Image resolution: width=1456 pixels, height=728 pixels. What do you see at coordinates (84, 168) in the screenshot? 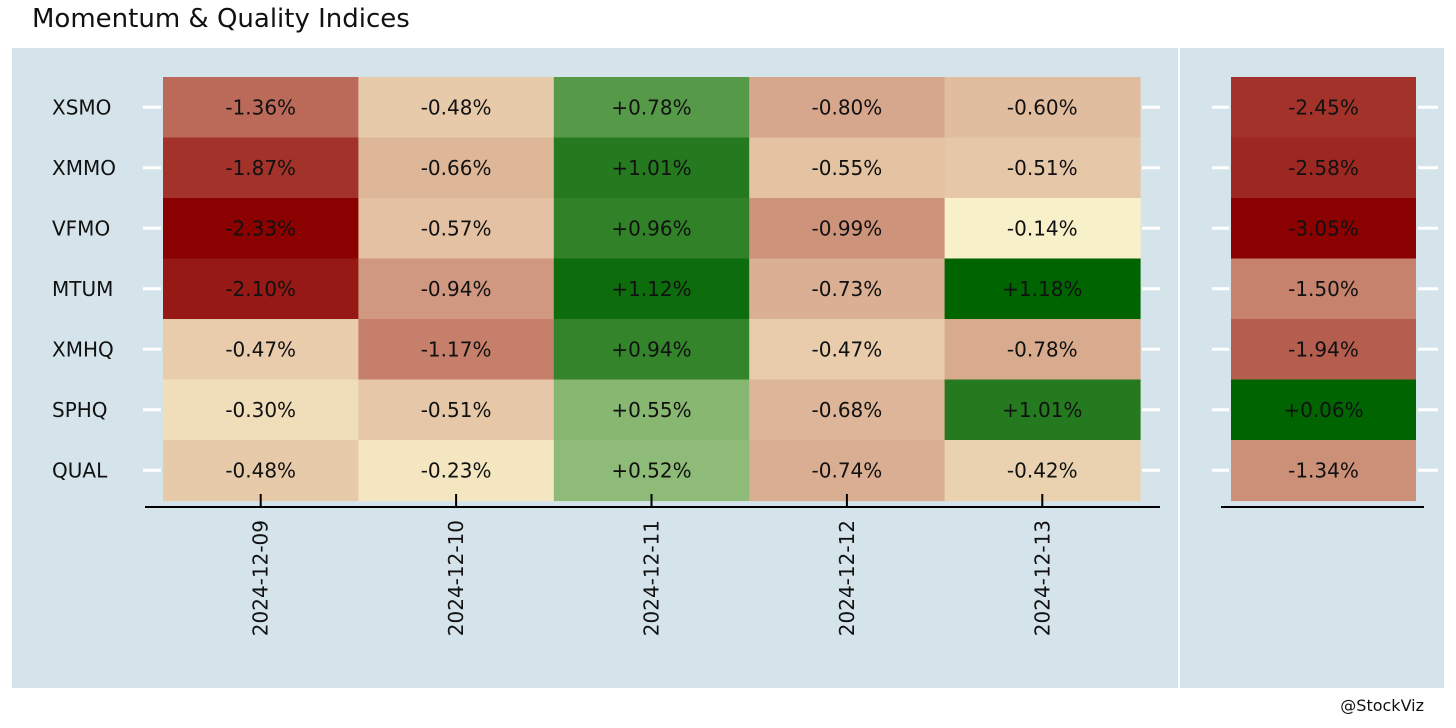
I see `y-tick-label-xmmo: XMMO` at bounding box center [84, 168].